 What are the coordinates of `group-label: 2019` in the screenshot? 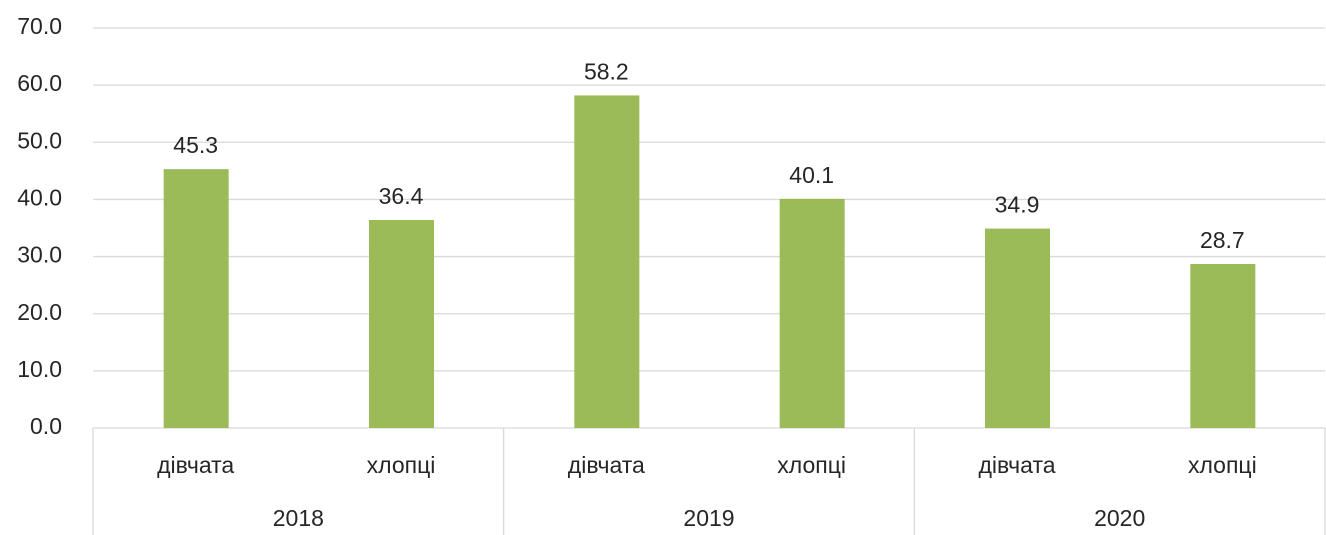 It's located at (708, 518).